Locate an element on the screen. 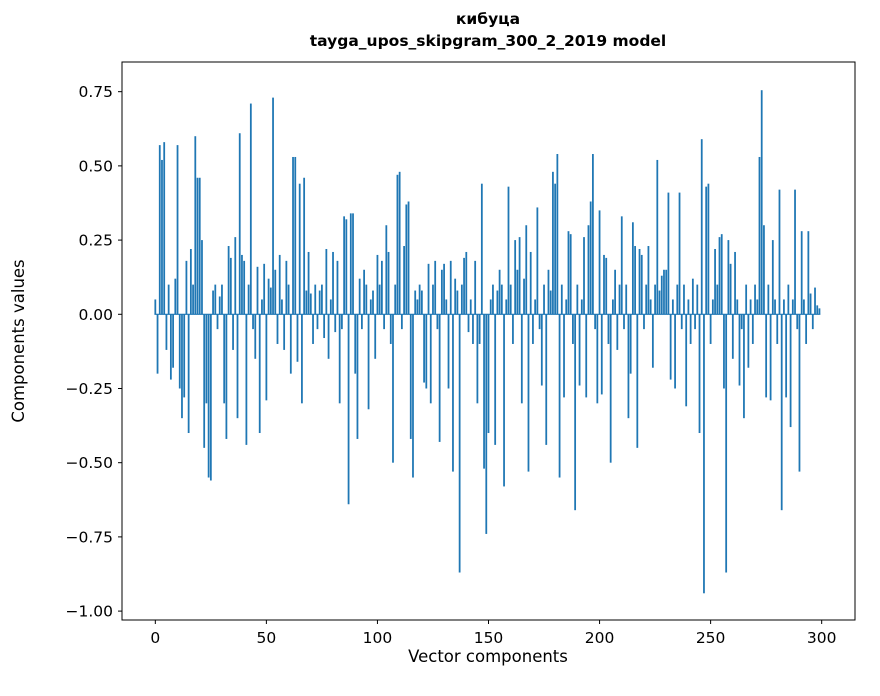  x-tick-label: 250 is located at coordinates (711, 638).